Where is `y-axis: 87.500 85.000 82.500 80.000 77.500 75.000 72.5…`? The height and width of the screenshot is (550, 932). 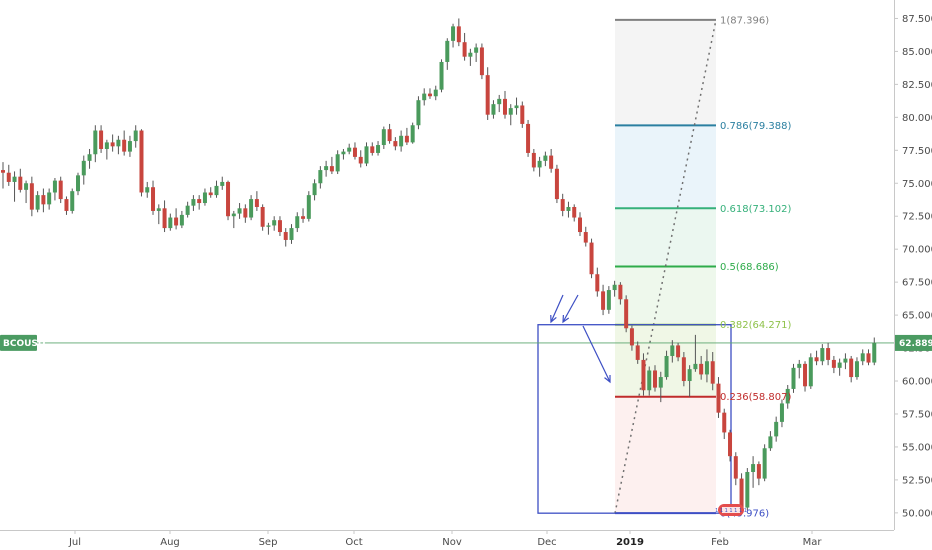 y-axis: 87.500 85.000 82.500 80.000 77.500 75.000 72.5… is located at coordinates (913, 266).